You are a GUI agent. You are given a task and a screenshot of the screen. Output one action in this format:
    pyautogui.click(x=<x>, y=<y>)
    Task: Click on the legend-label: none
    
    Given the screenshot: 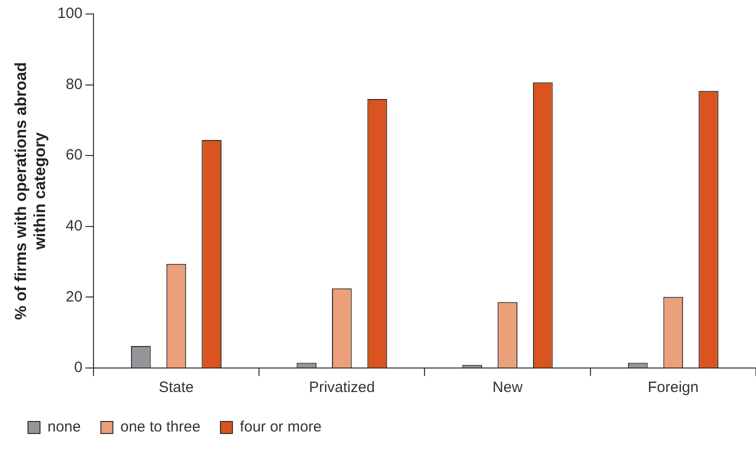 What is the action you would take?
    pyautogui.click(x=64, y=427)
    